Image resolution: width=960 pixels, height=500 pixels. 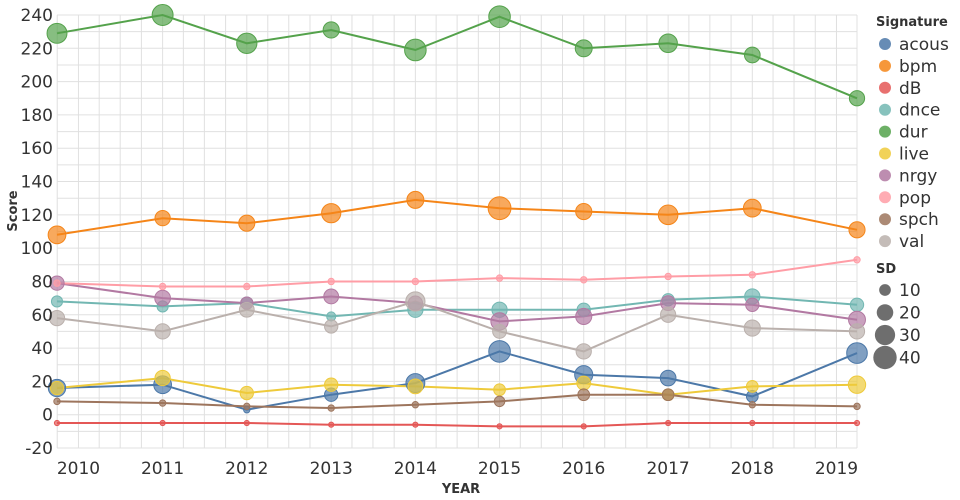 I want to click on y-axis: -20 0 20 40 60 80 100 120 140 160 180 200 220 240, so click(x=37, y=232).